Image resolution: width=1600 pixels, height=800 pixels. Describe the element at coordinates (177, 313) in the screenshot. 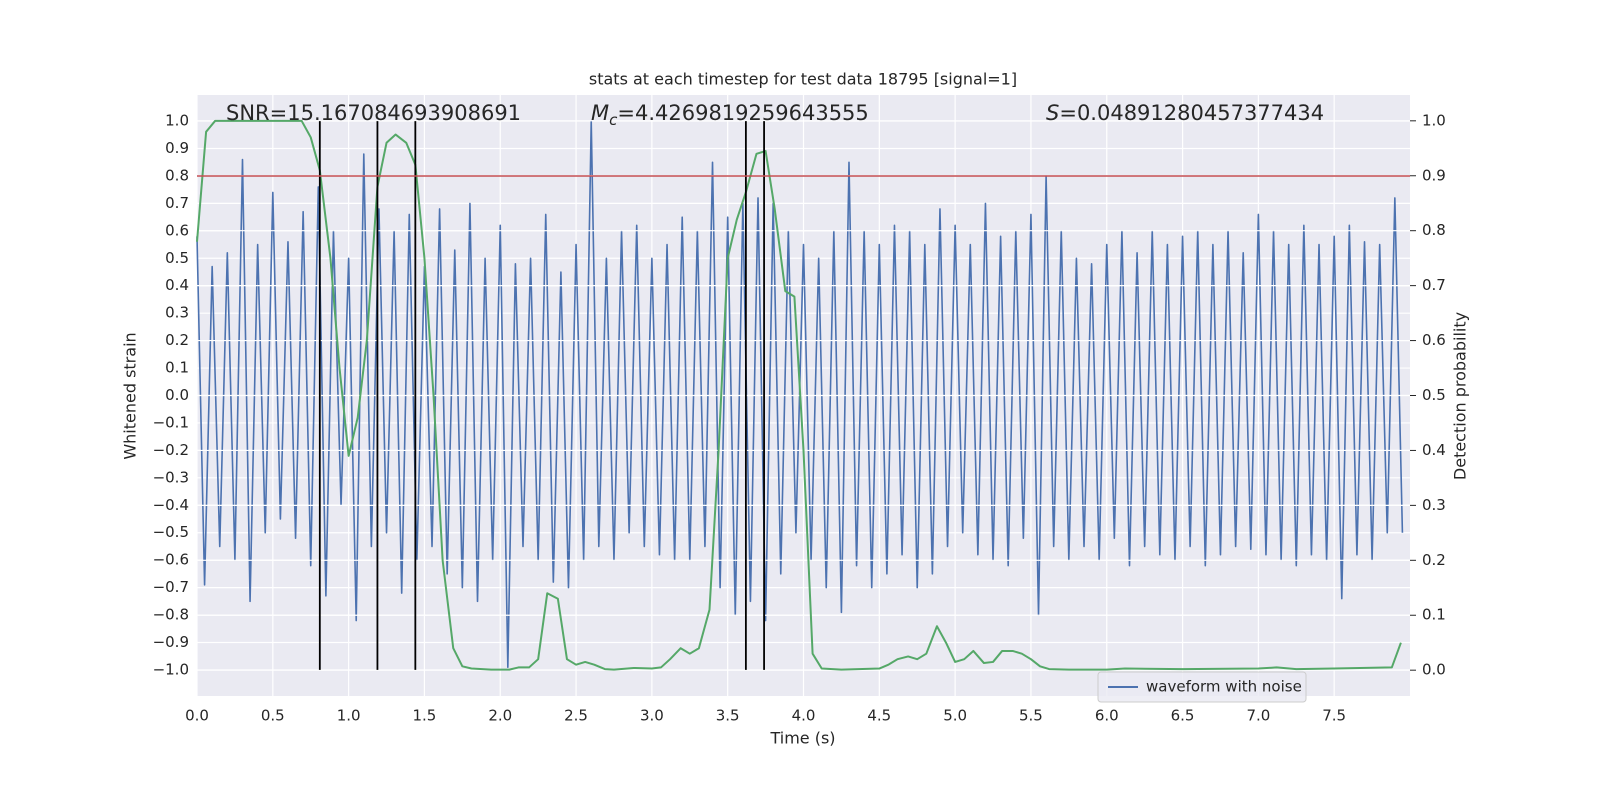

I see `y-tick-label: 0.3` at that location.